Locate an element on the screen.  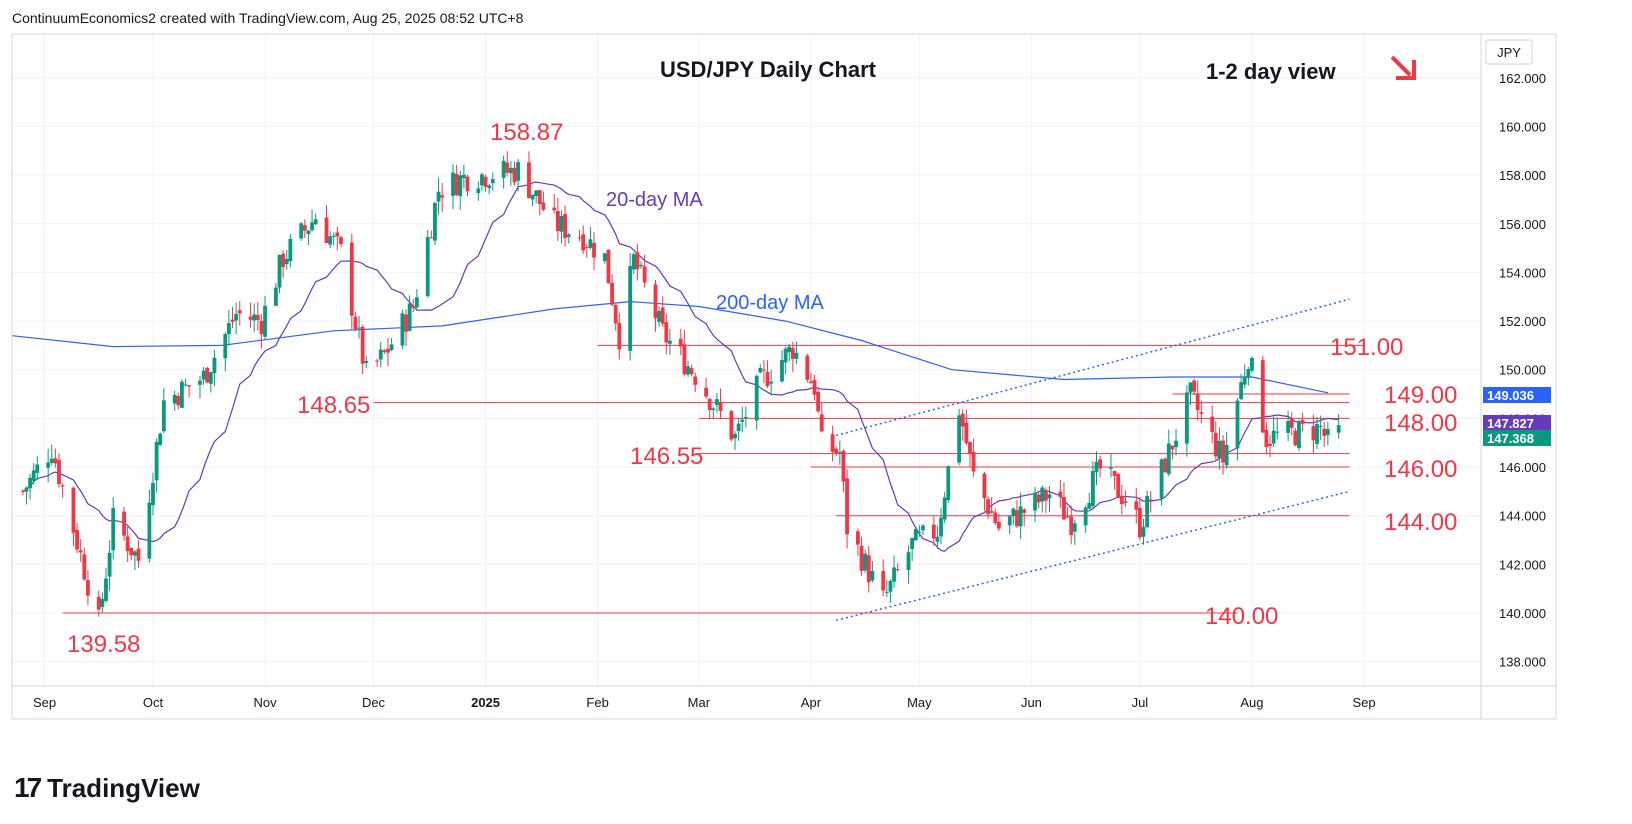
y-tick-label: 158.000 is located at coordinates (1522, 175).